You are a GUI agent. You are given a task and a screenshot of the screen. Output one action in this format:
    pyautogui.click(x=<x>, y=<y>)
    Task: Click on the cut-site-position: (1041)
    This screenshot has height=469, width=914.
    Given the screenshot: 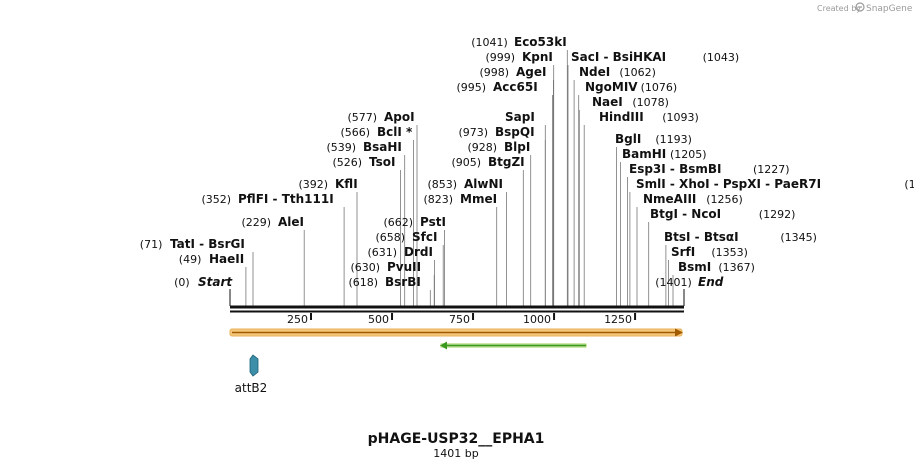 What is the action you would take?
    pyautogui.click(x=489, y=42)
    